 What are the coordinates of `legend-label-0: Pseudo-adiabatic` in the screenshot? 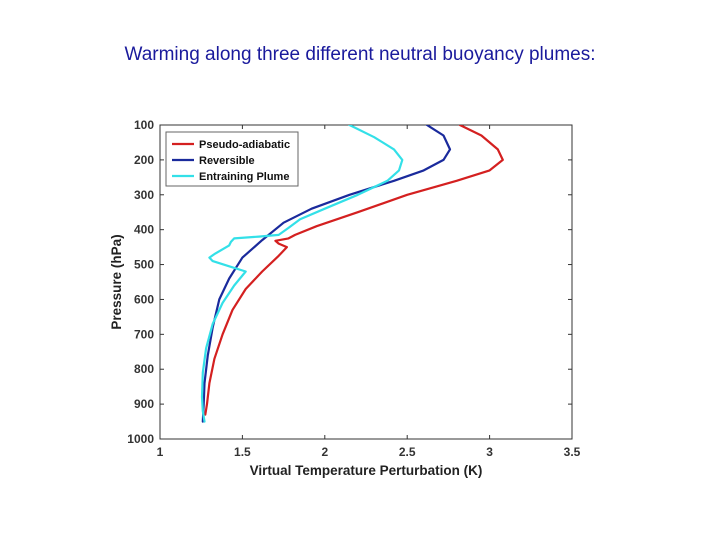 It's located at (244, 145).